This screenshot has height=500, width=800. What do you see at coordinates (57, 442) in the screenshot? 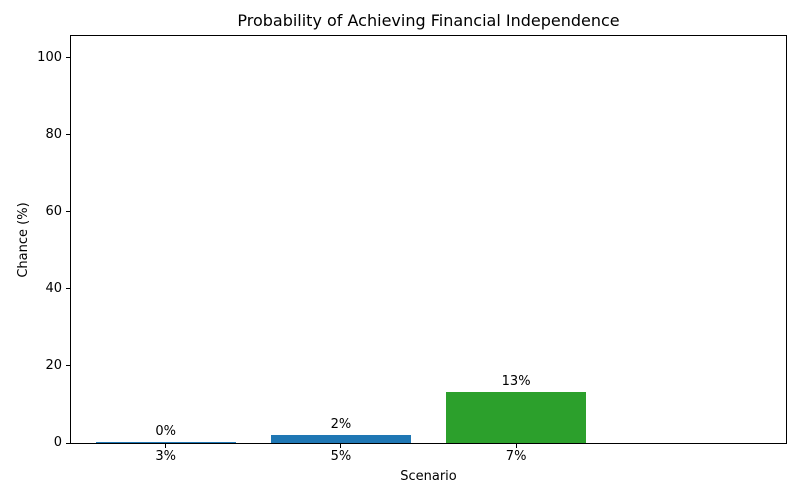
I see `y-tick-label: 0` at bounding box center [57, 442].